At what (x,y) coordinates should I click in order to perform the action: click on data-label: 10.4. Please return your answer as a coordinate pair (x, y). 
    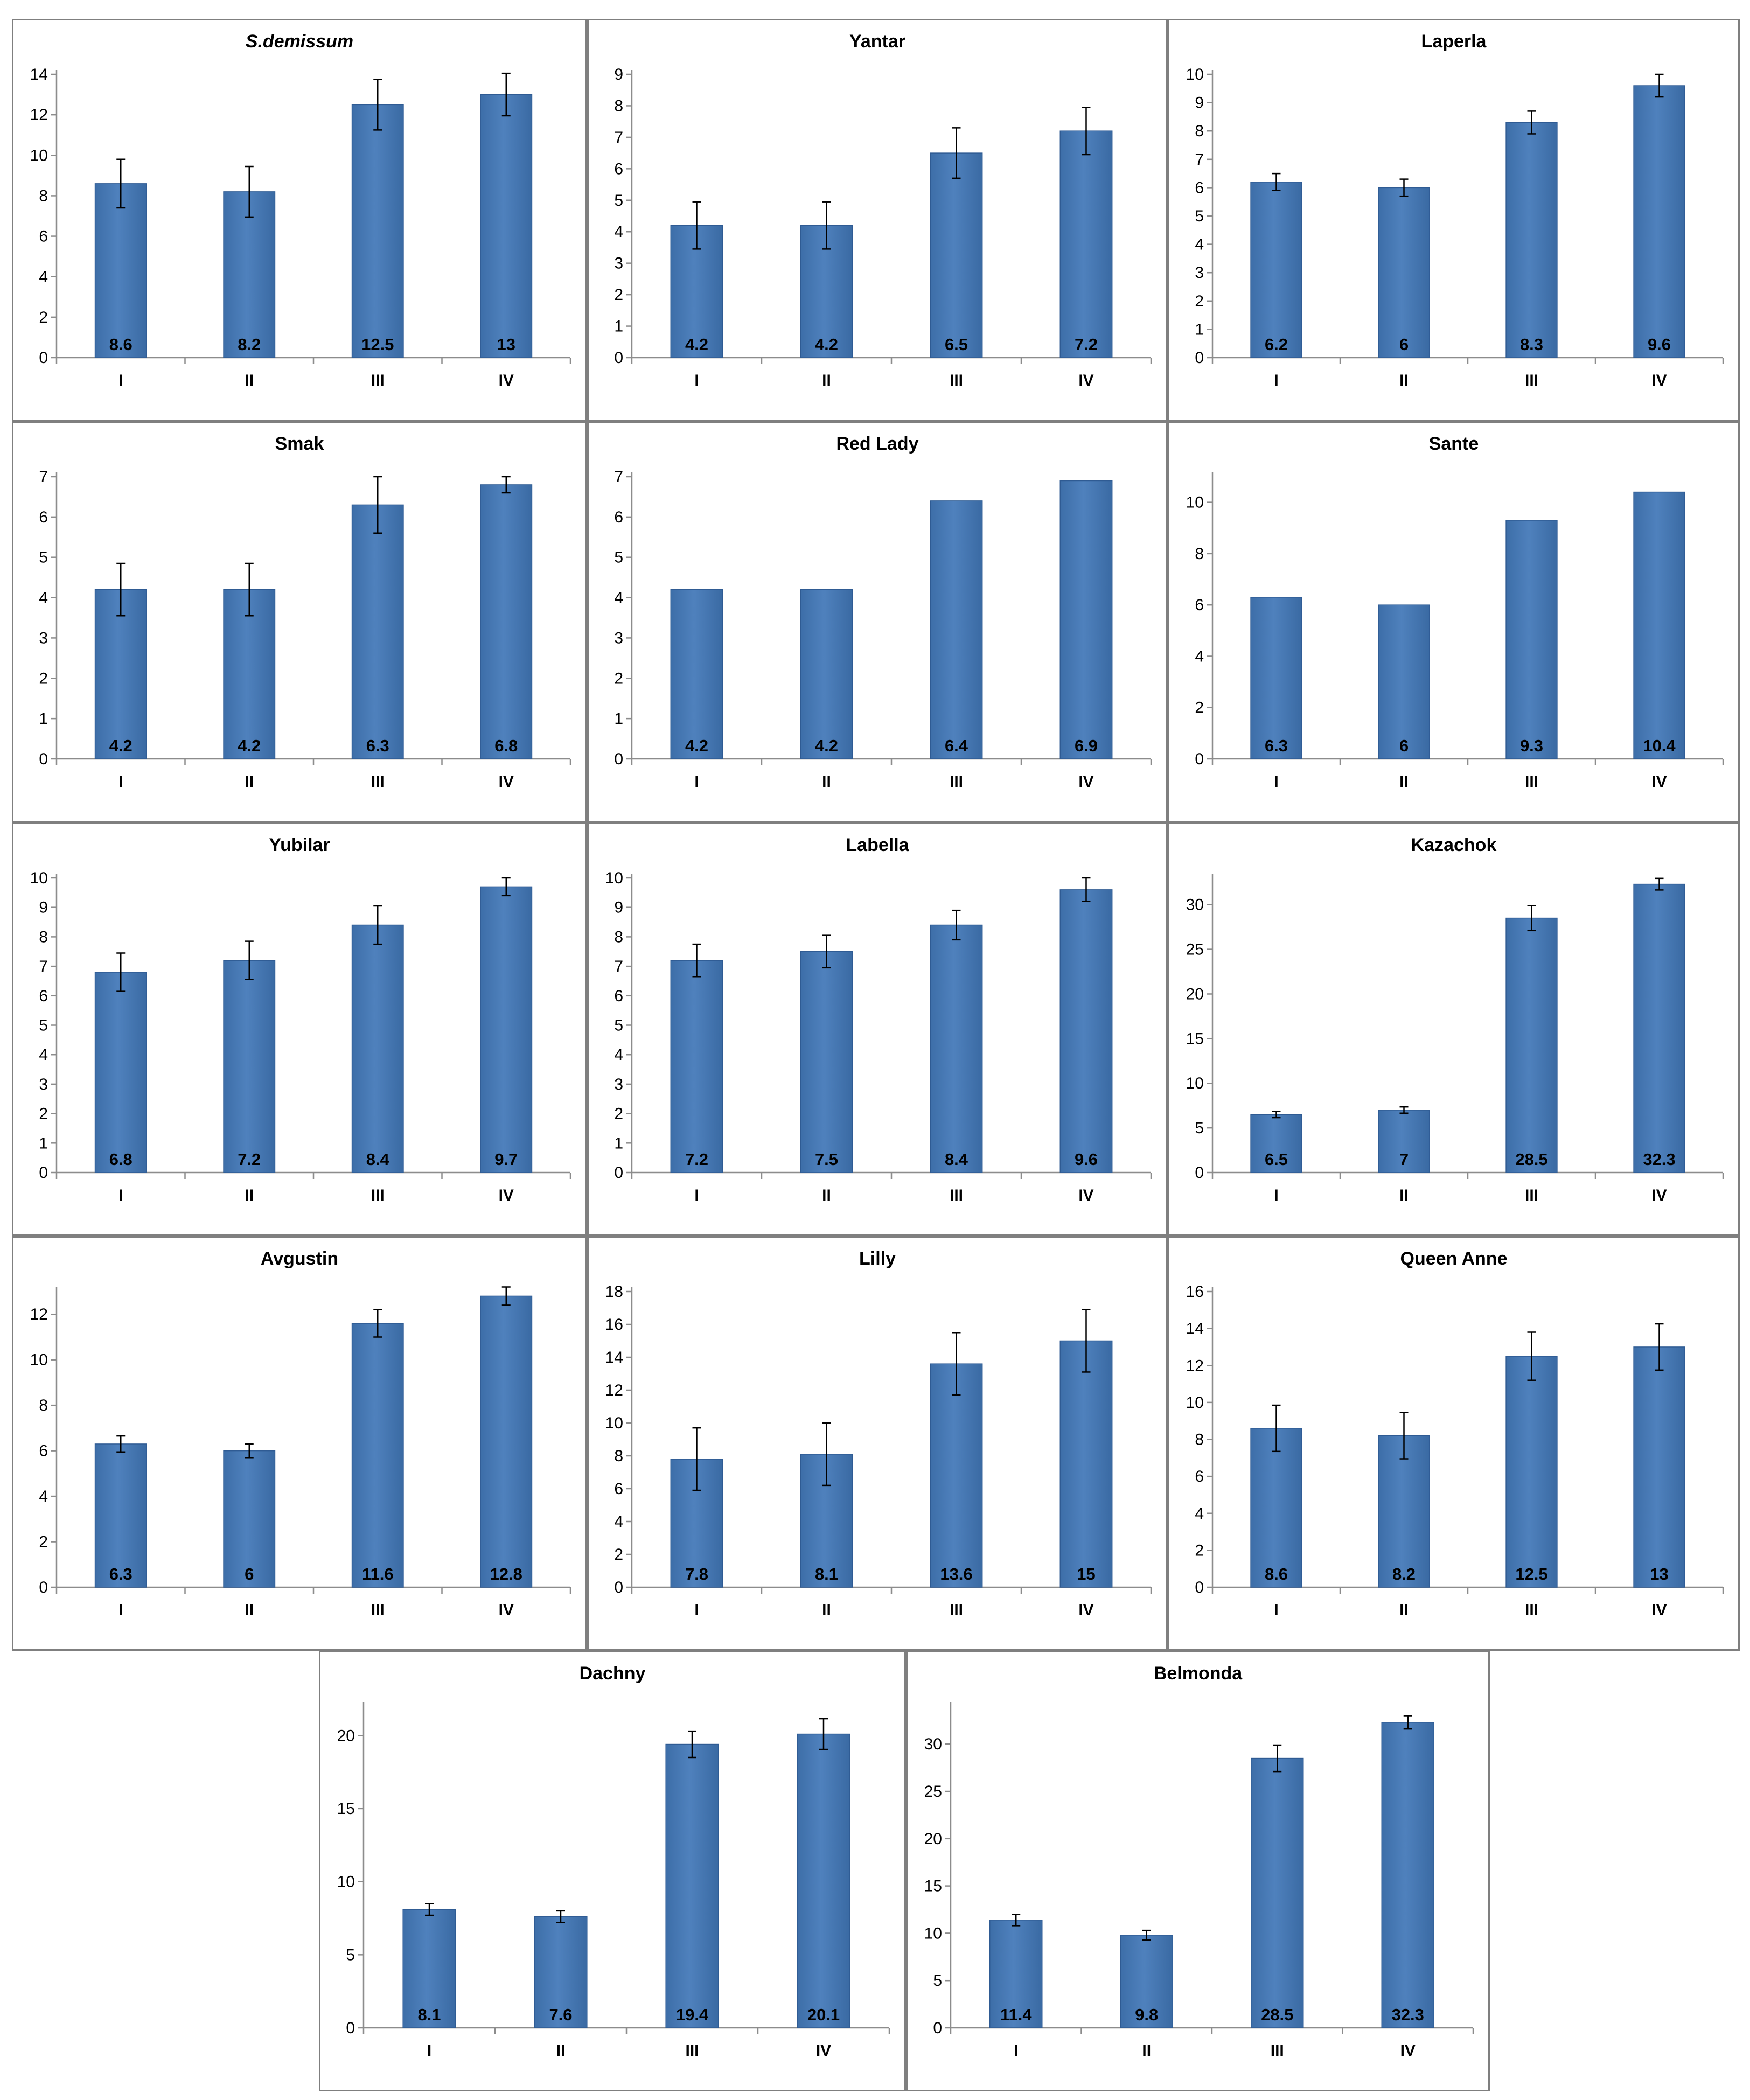
    Looking at the image, I should click on (1659, 745).